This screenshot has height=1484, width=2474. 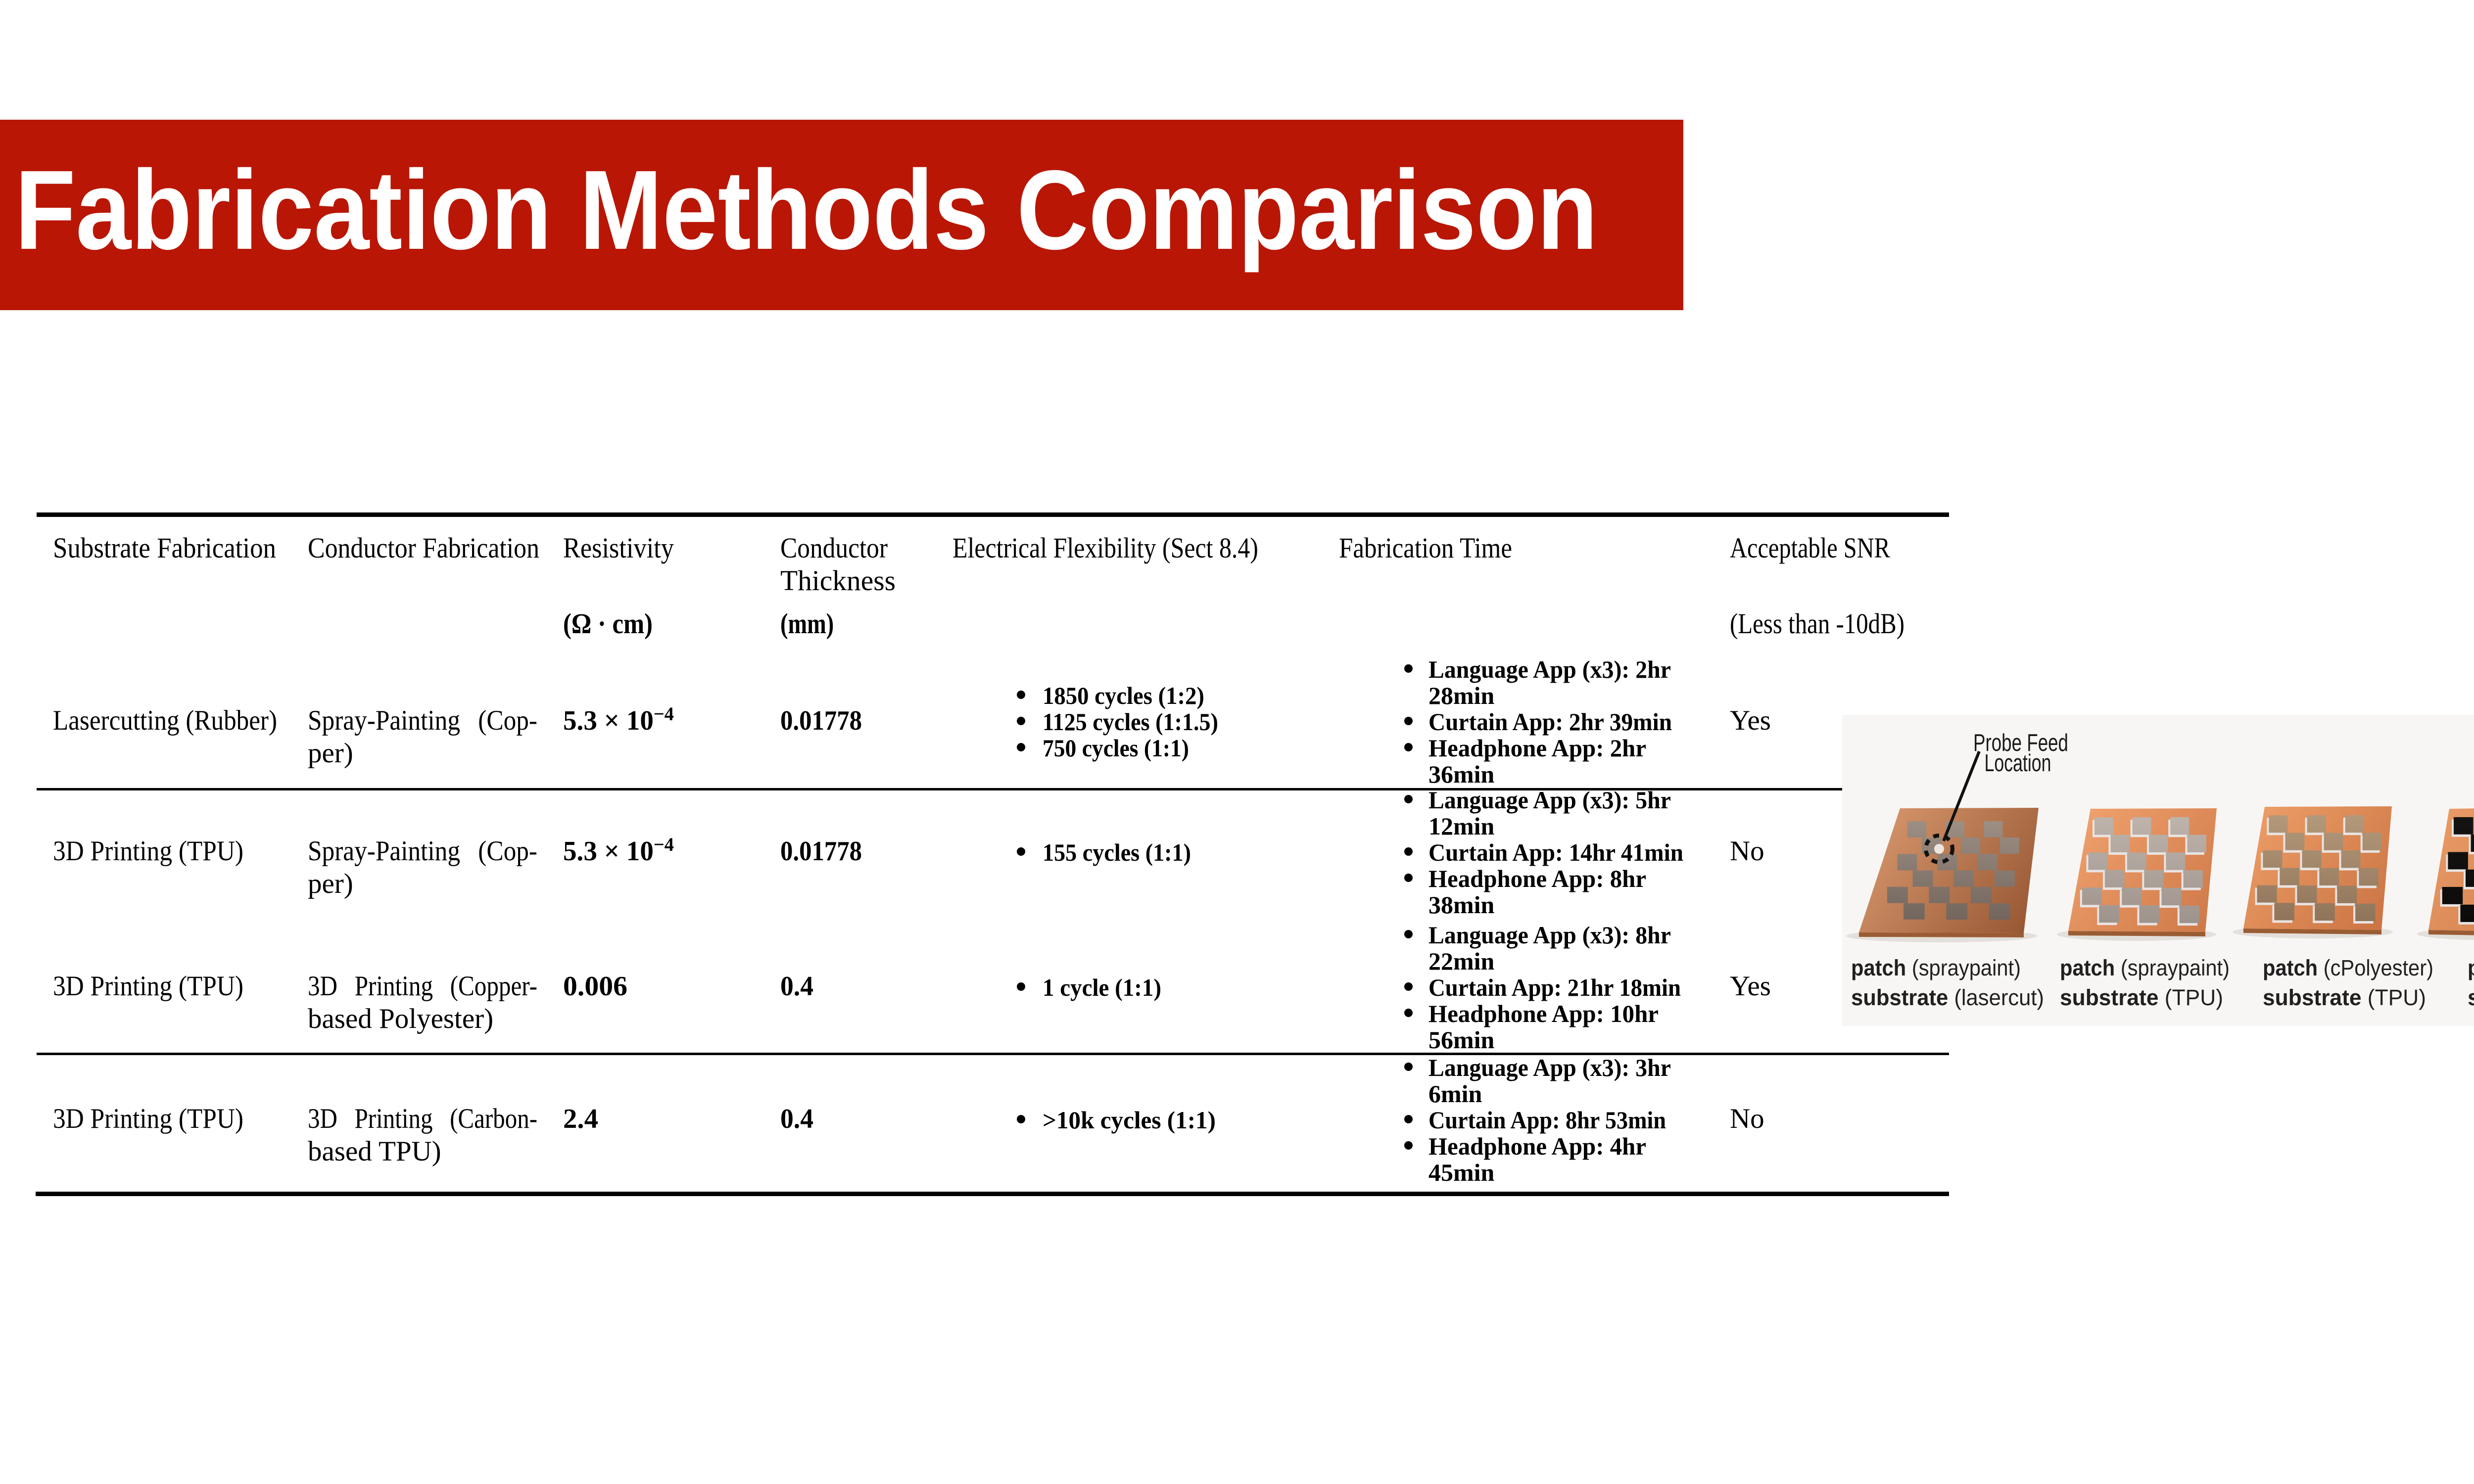 I want to click on svg-text: Location, so click(x=2018, y=763).